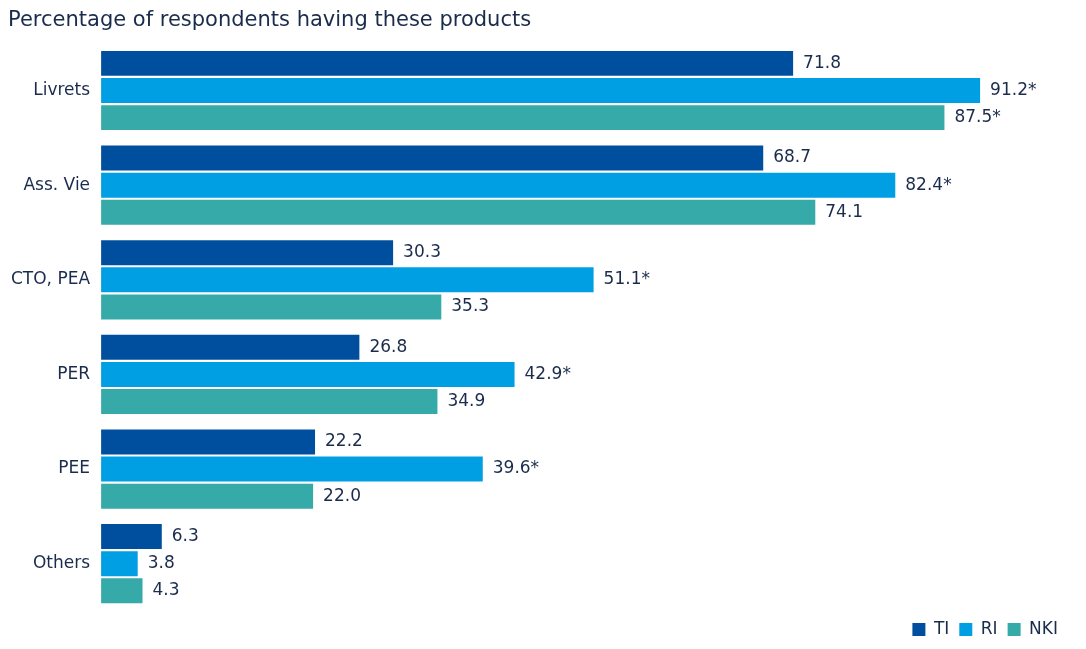 The width and height of the screenshot is (1086, 649). Describe the element at coordinates (977, 116) in the screenshot. I see `data-label: 87.5*` at that location.